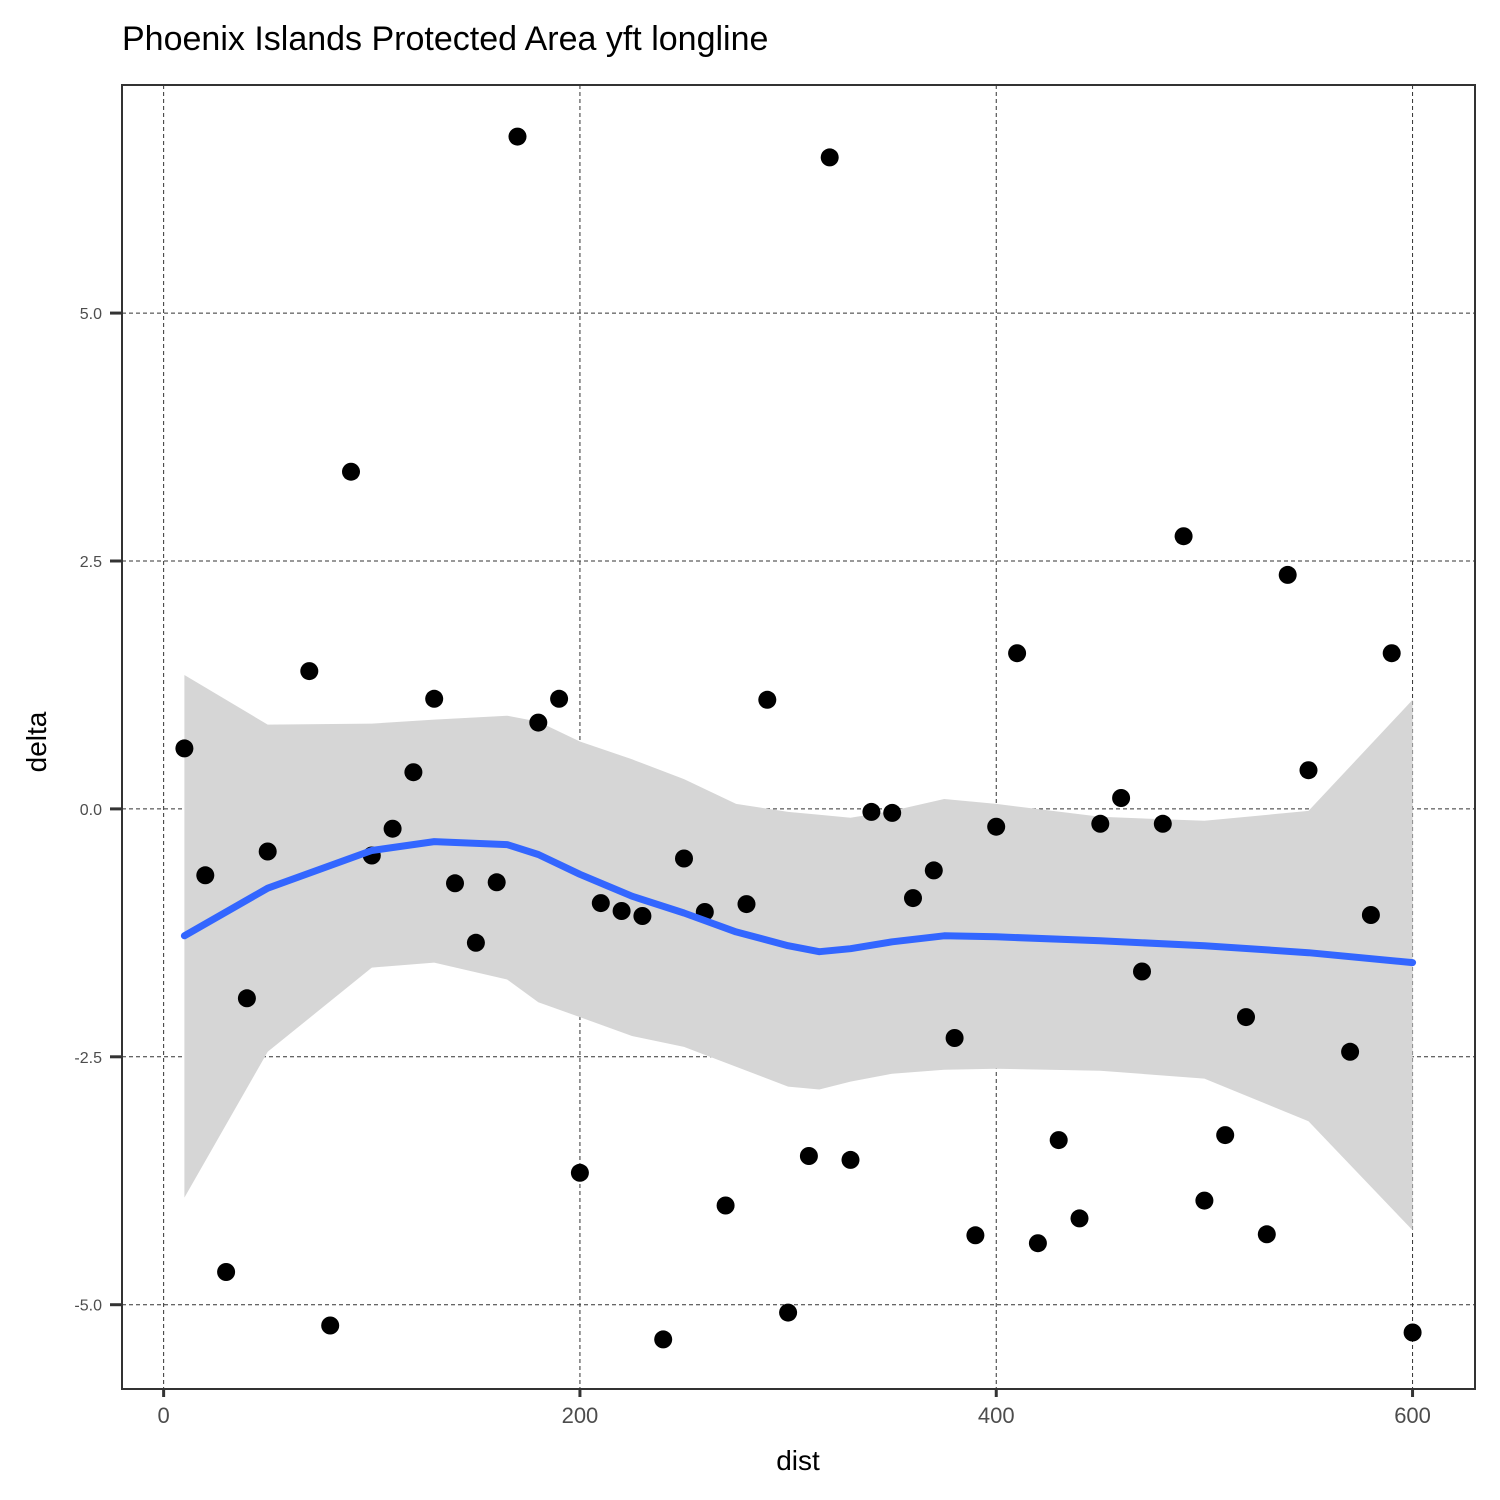  What do you see at coordinates (580, 1415) in the screenshot?
I see `x-tick-label: 200` at bounding box center [580, 1415].